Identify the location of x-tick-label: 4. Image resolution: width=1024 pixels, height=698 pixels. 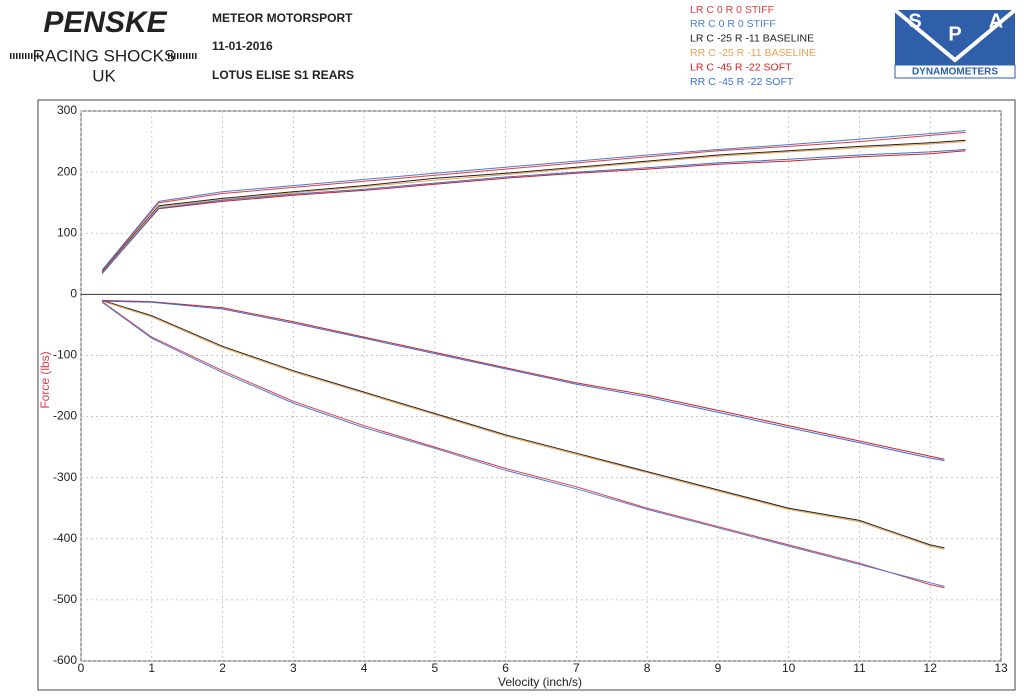
(364, 668).